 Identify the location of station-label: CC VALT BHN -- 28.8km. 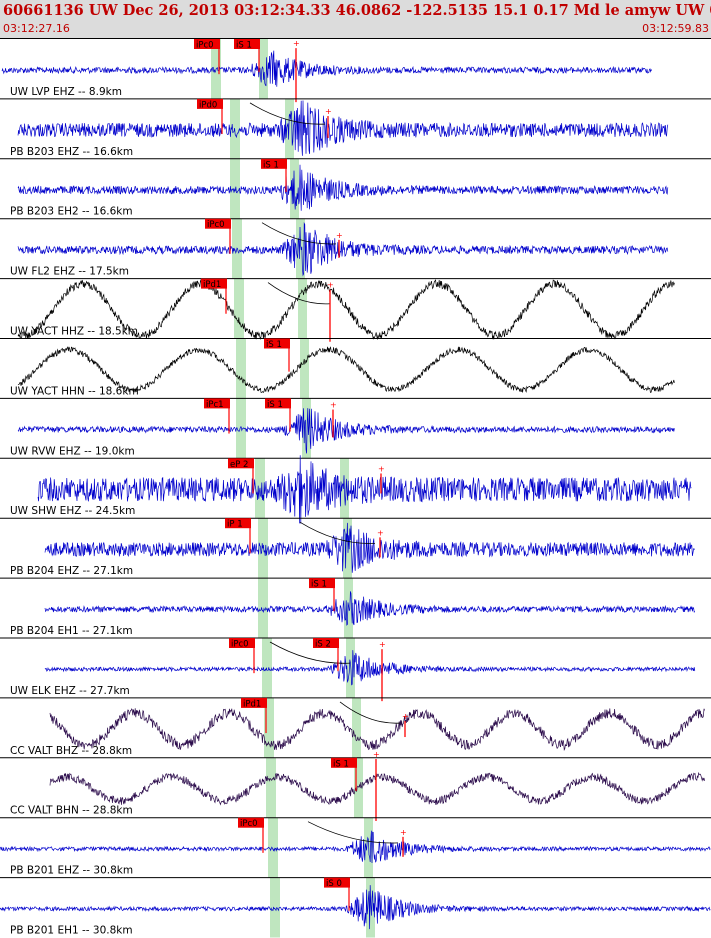
(71, 811).